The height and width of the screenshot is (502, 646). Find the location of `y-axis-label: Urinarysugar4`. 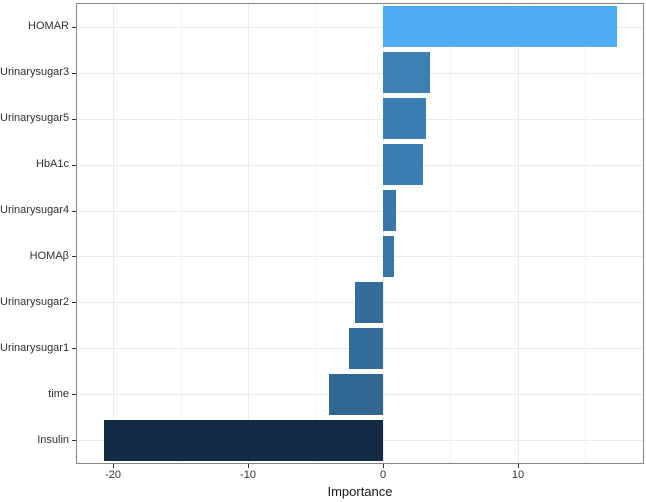

y-axis-label: Urinarysugar4 is located at coordinates (35, 210).